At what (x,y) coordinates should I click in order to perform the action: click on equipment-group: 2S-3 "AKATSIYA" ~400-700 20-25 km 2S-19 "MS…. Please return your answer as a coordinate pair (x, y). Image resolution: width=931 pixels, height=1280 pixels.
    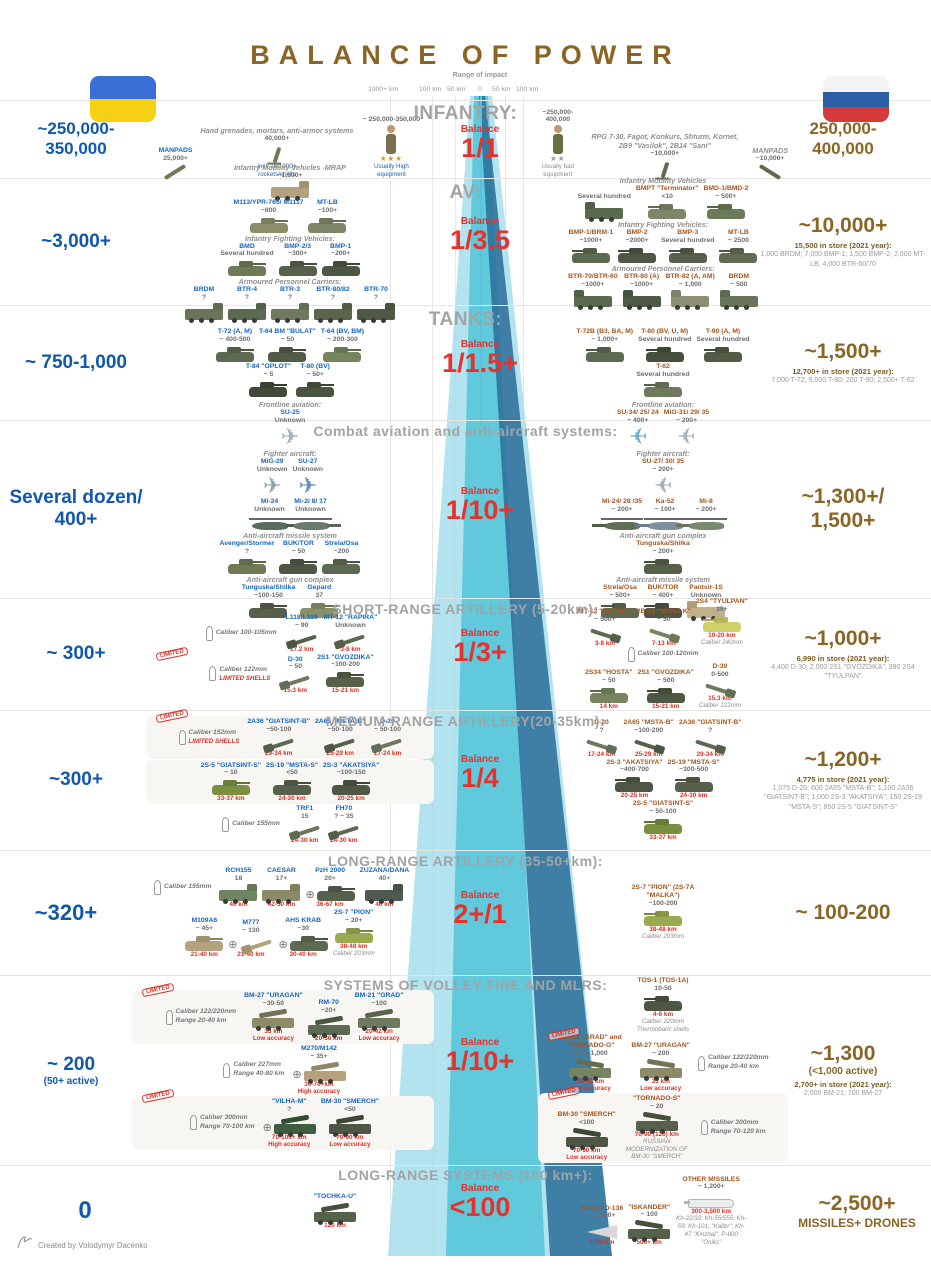
    Looking at the image, I should click on (663, 779).